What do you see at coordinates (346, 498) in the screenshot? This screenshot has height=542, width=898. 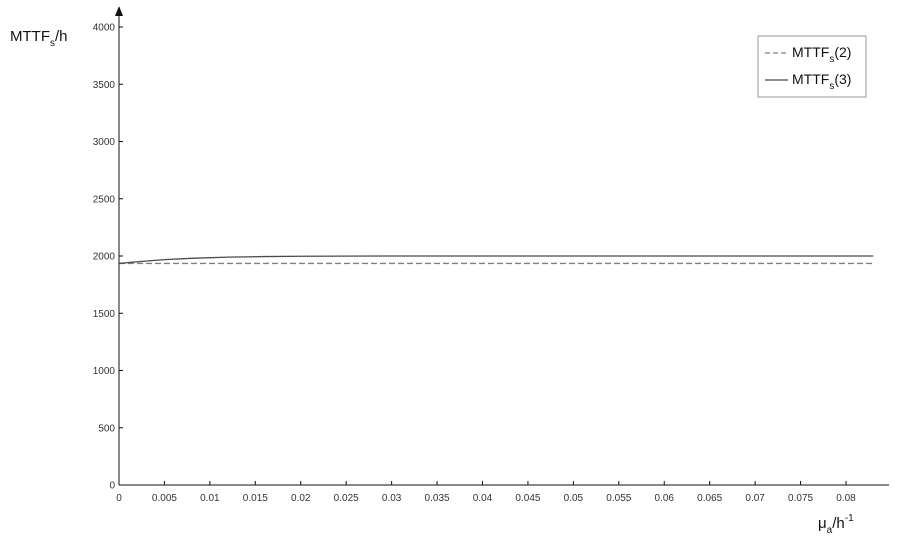 I see `x-tick-label: 0.025` at bounding box center [346, 498].